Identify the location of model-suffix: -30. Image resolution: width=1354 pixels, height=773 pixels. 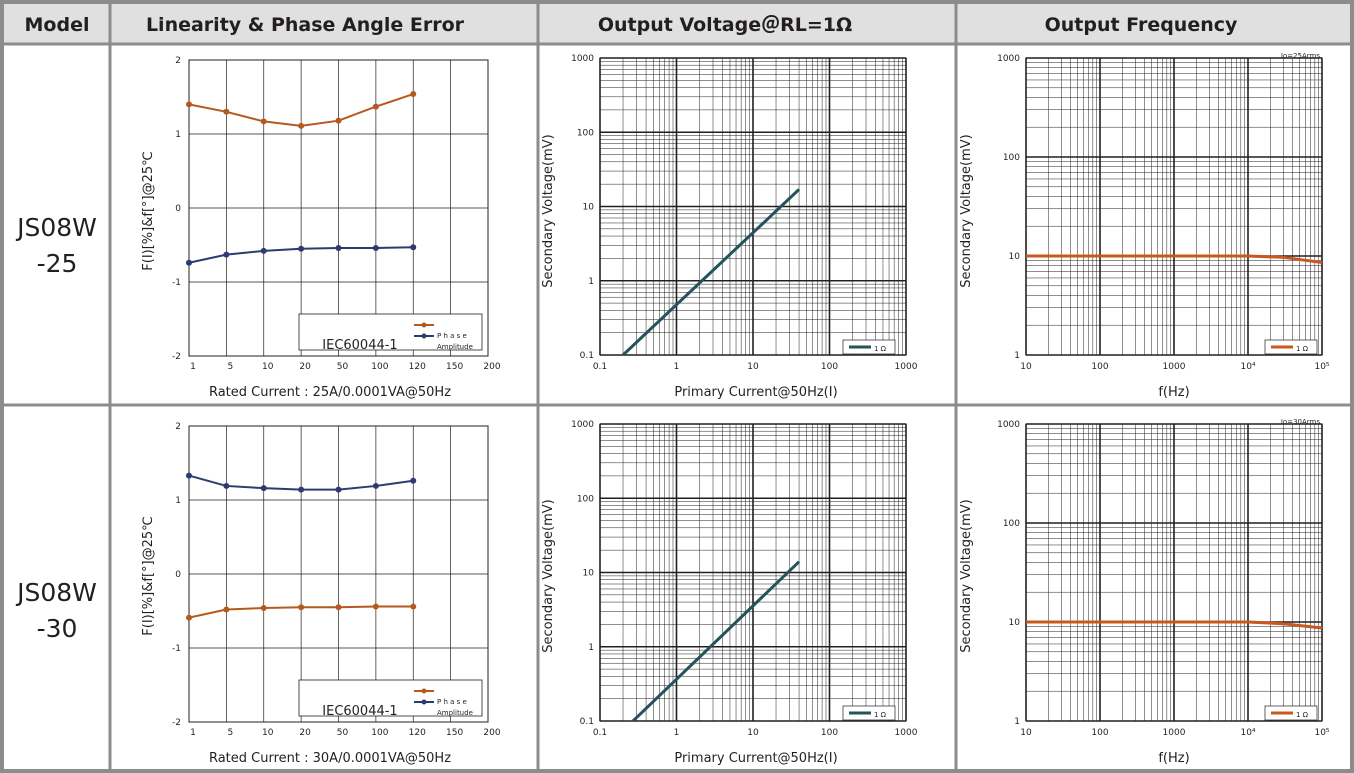
(57, 628).